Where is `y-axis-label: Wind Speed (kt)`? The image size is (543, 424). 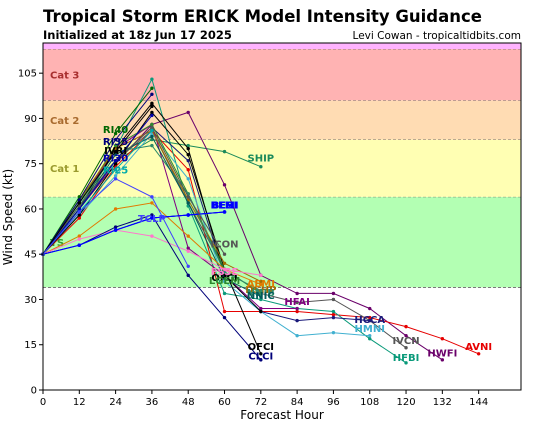
y-axis-label: Wind Speed (kt) is located at coordinates (8, 217).